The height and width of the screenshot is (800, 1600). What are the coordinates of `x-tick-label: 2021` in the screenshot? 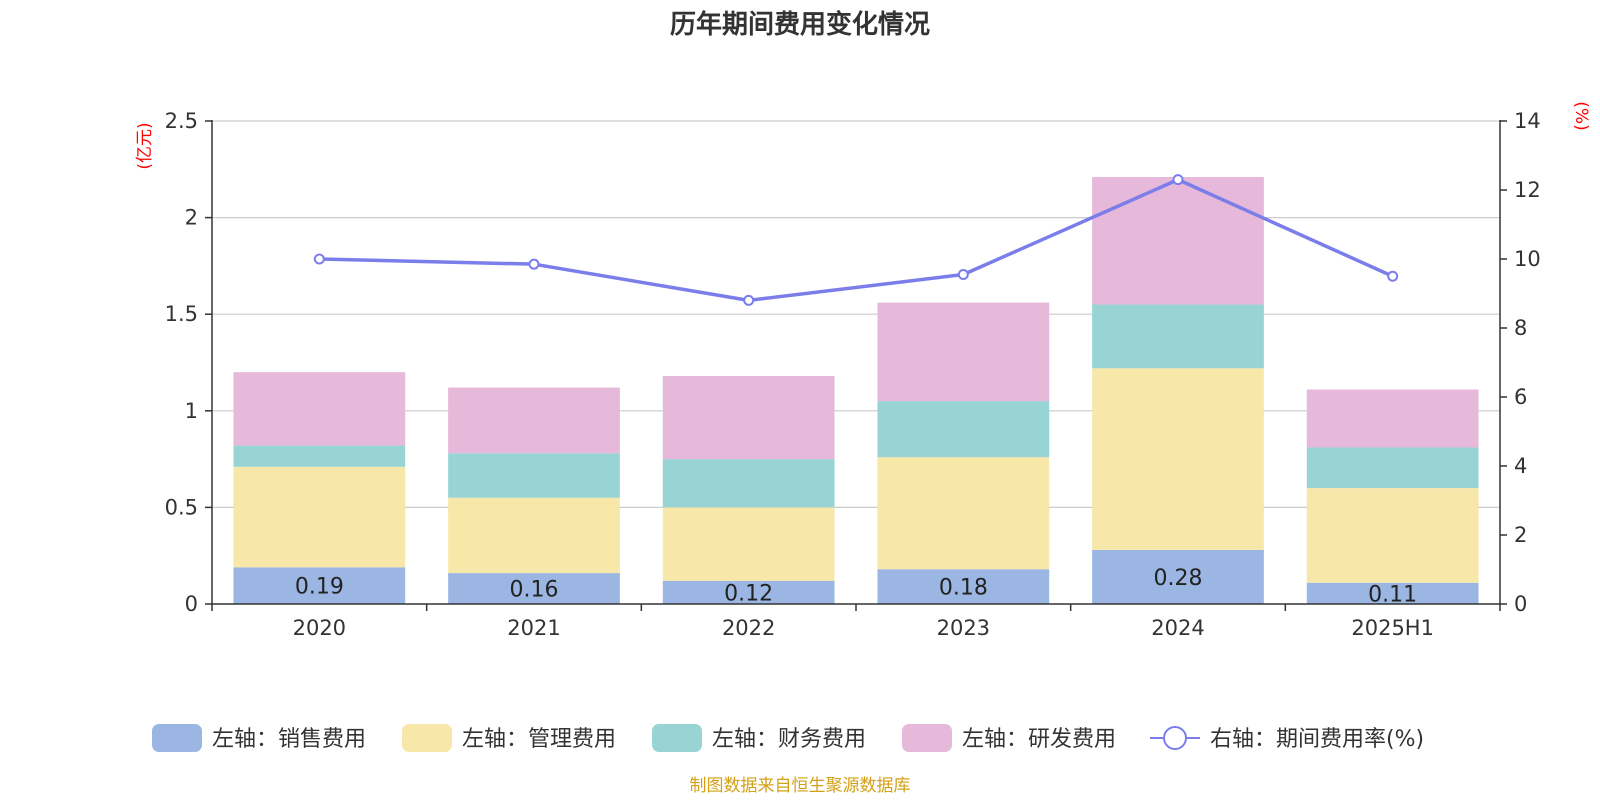 It's located at (533, 628).